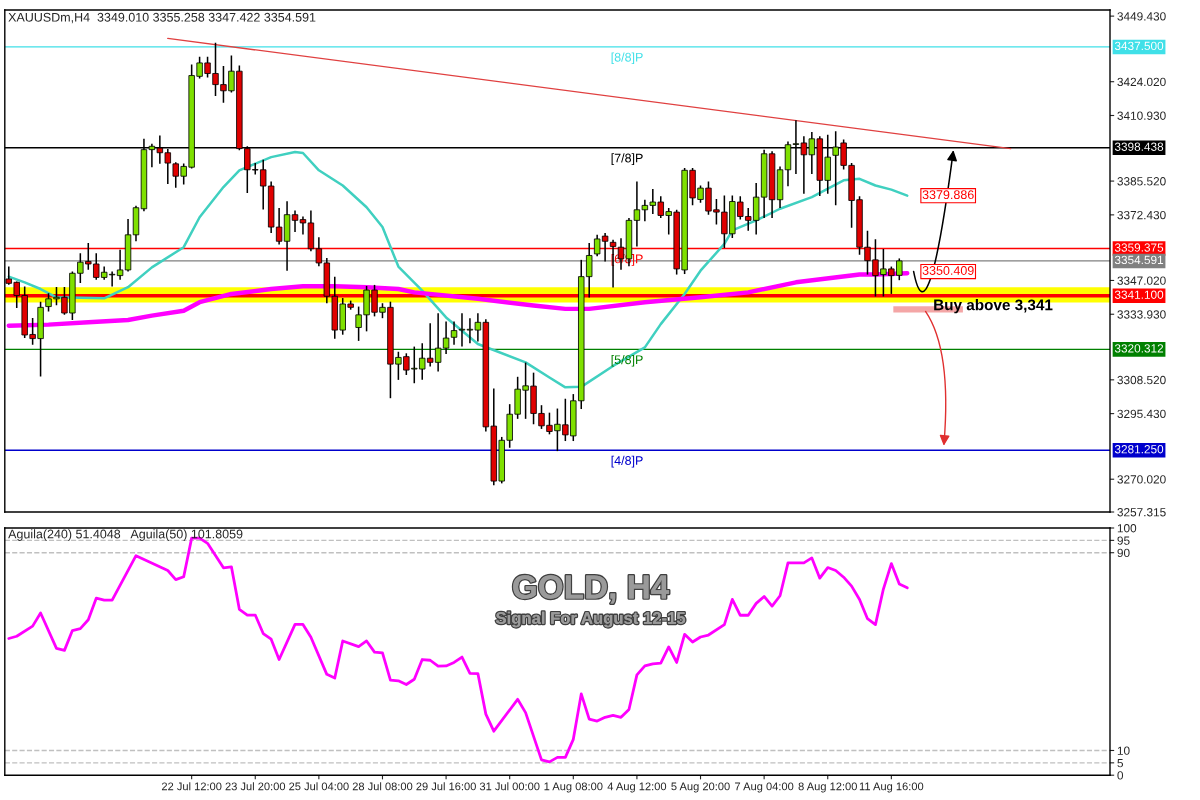 This screenshot has height=800, width=1200. Describe the element at coordinates (590, 619) in the screenshot. I see `annotation: Signal For August 12-15` at that location.